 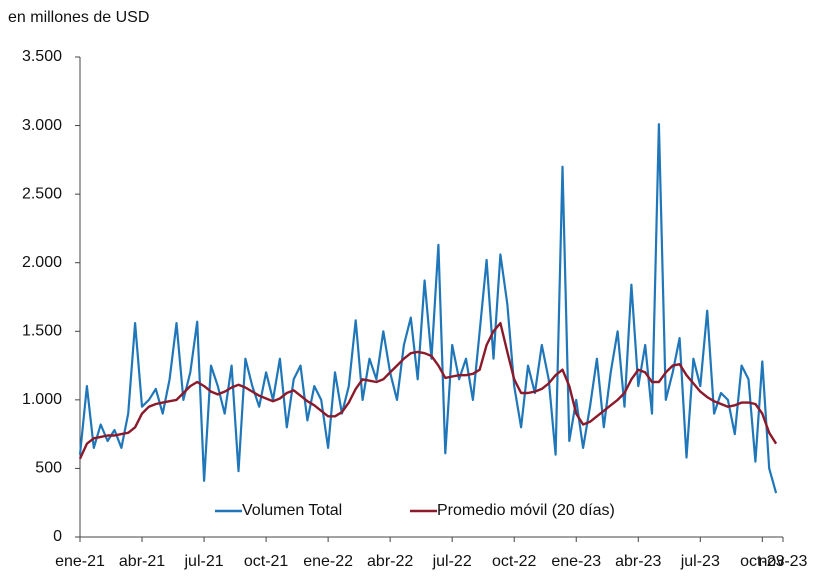 I want to click on y-tick-label: 1.000, so click(x=42, y=399).